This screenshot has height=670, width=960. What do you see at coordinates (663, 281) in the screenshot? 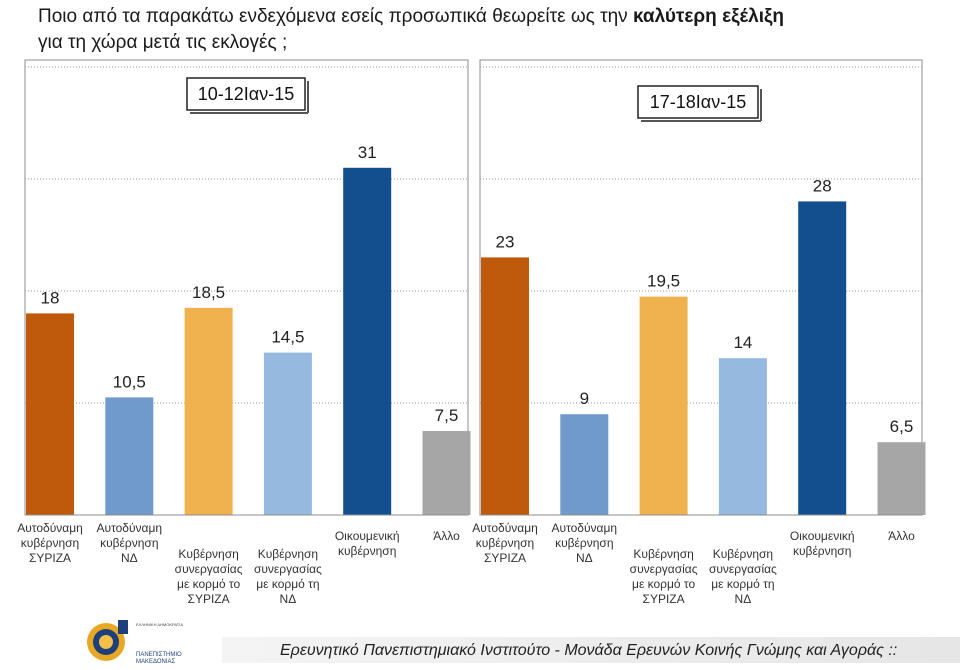
I see `panel-2-data-label: 19,5` at bounding box center [663, 281].